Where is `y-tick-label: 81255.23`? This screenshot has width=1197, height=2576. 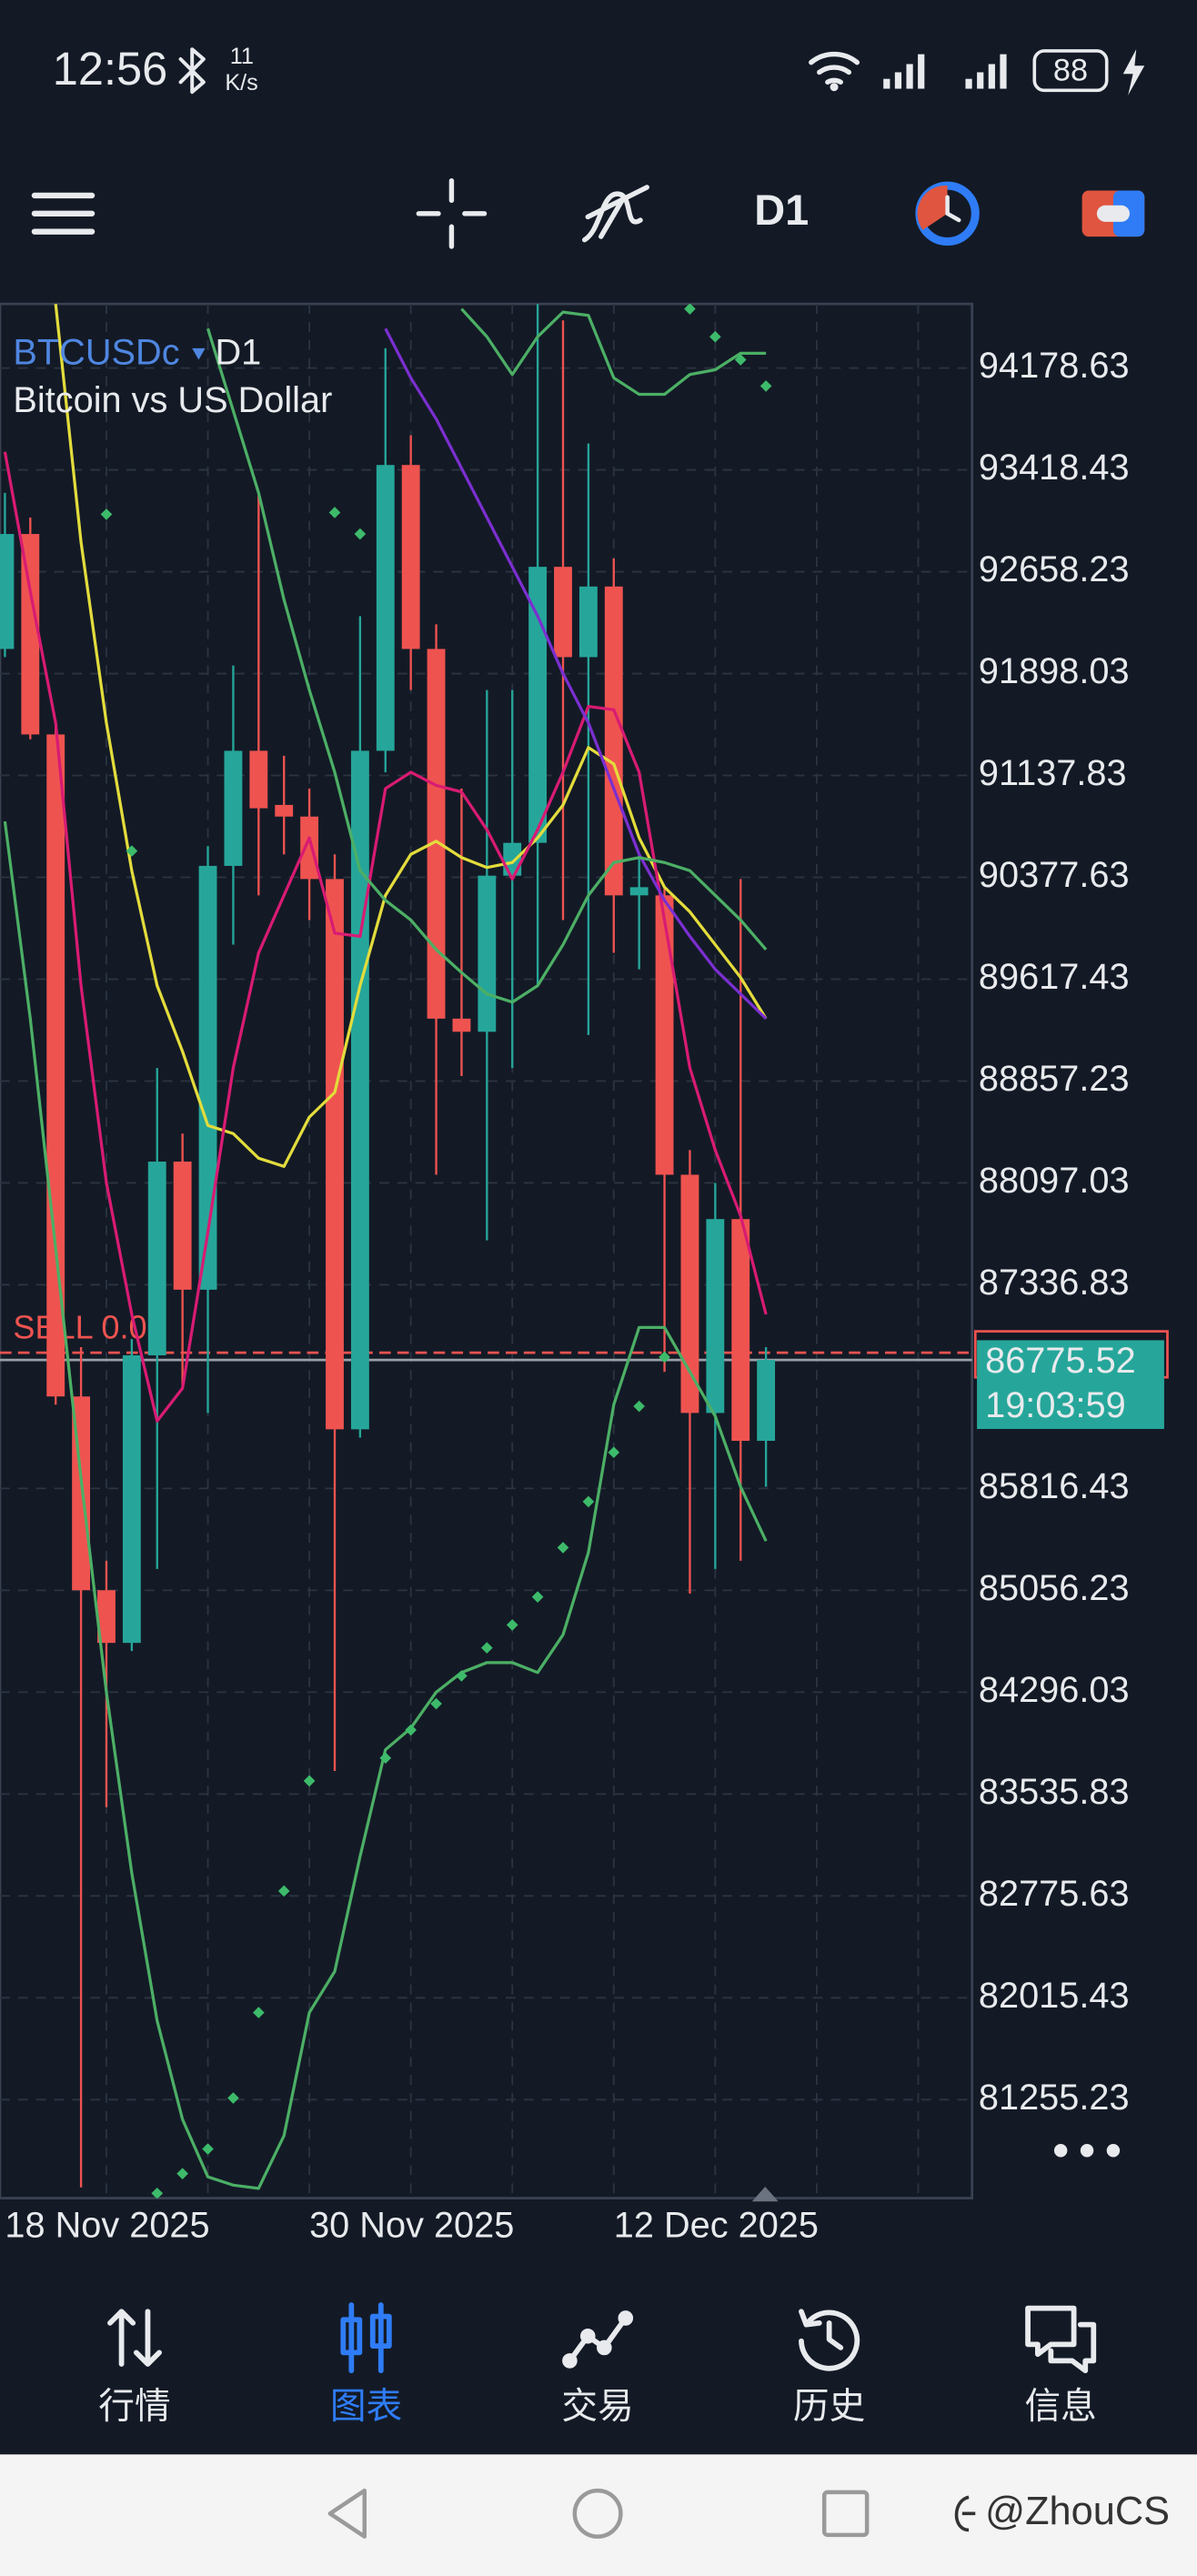
y-tick-label: 81255.23 is located at coordinates (1054, 2098).